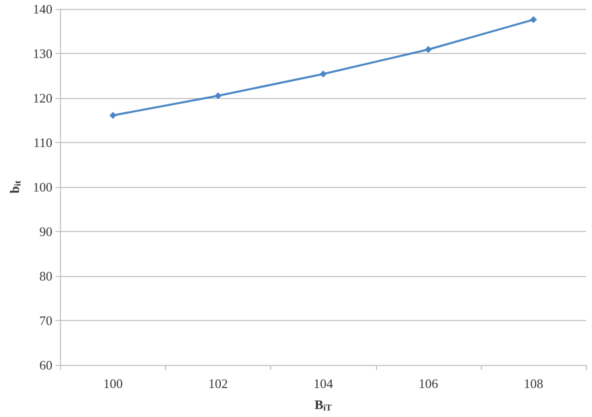 The image size is (592, 417). I want to click on x-tick-label: 106, so click(428, 383).